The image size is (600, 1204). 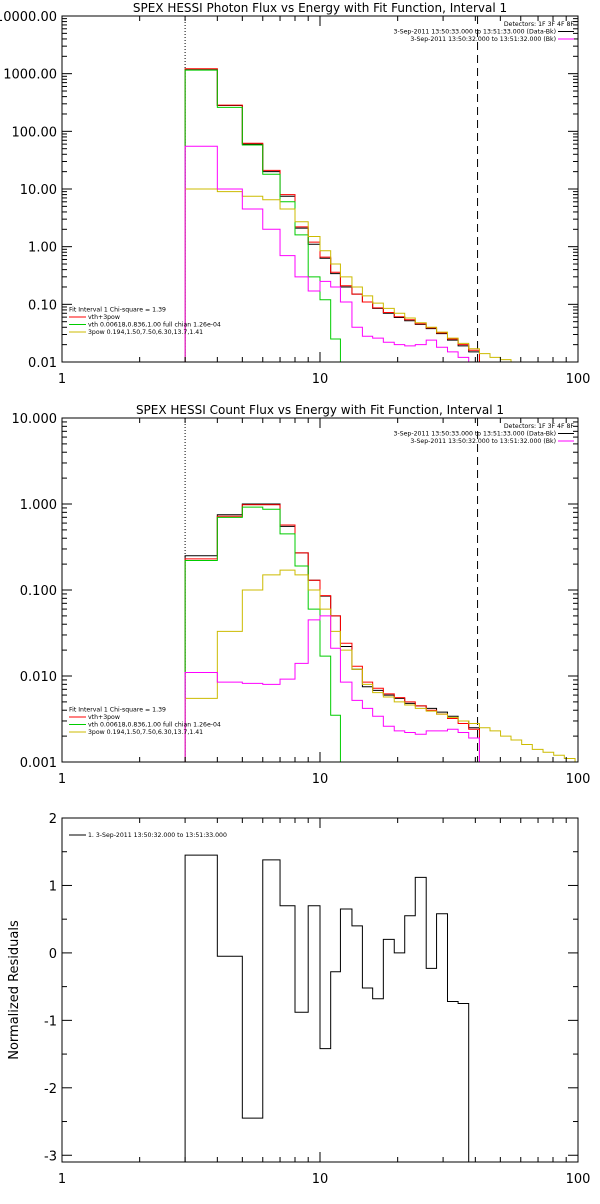 What do you see at coordinates (53, 819) in the screenshot?
I see `y-tick-label: 2` at bounding box center [53, 819].